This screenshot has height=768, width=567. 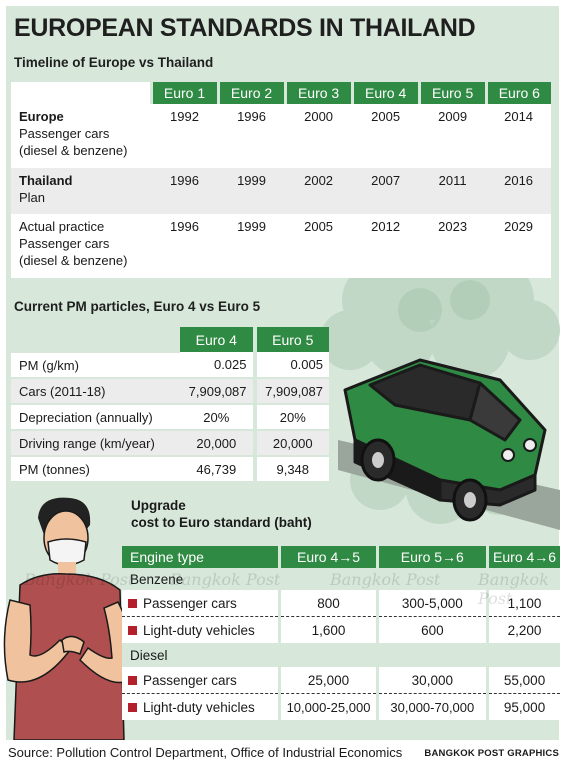 What do you see at coordinates (319, 116) in the screenshot?
I see `timeline-cell: 2000` at bounding box center [319, 116].